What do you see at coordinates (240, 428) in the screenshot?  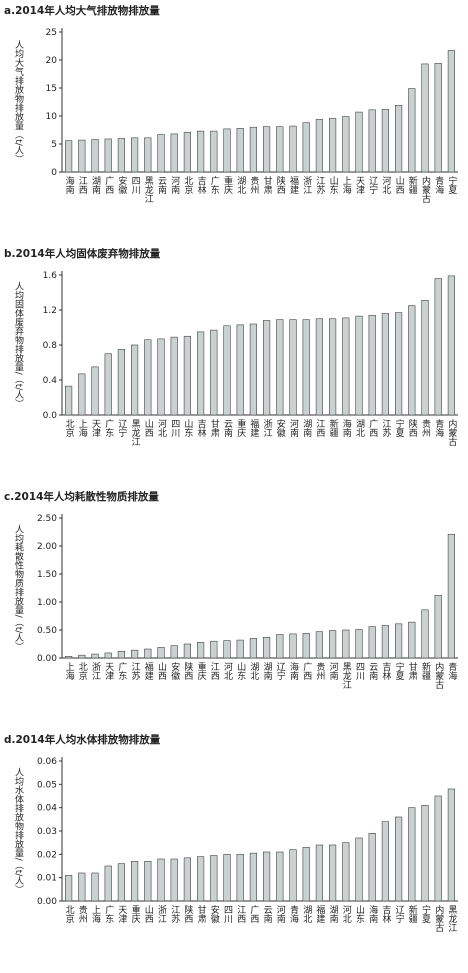 I see `x-tick-label: 重庆` at bounding box center [240, 428].